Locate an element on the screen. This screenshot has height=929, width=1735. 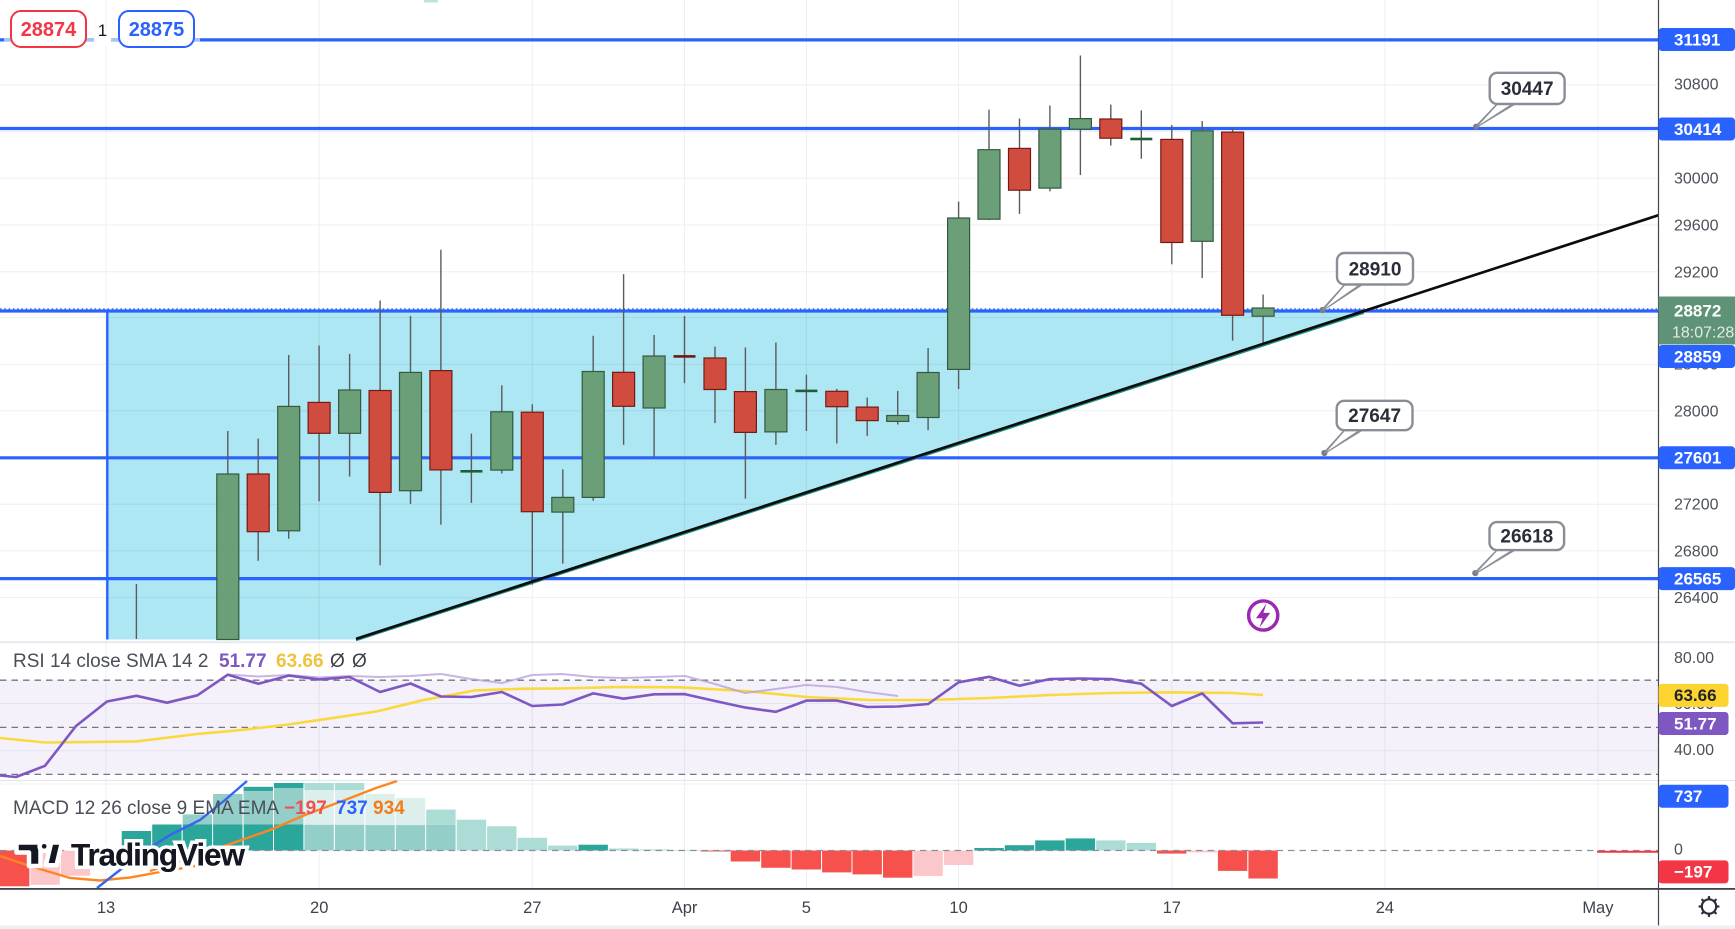
svg-text: 28000 is located at coordinates (1696, 412).